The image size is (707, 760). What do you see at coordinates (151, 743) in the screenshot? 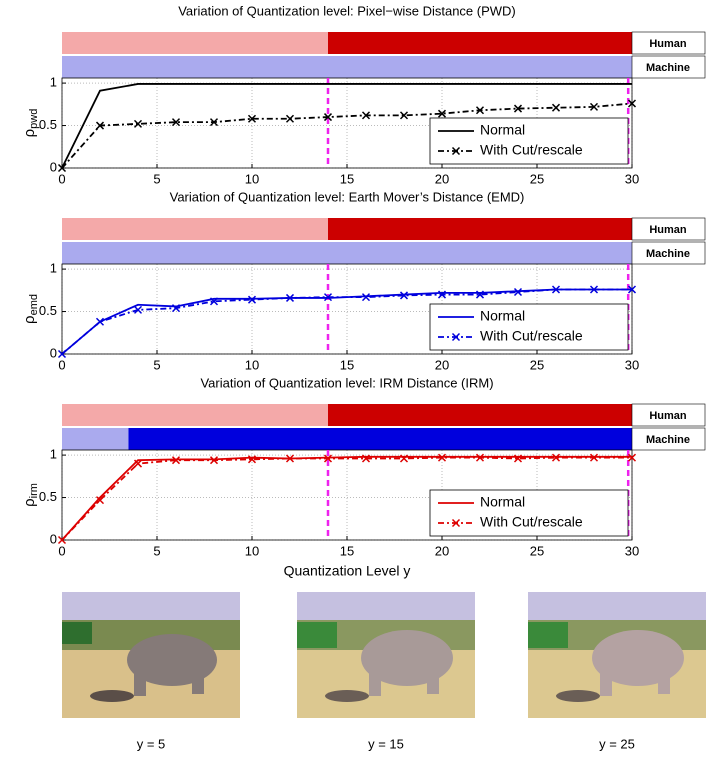
I see `image-caption: y = 5` at bounding box center [151, 743].